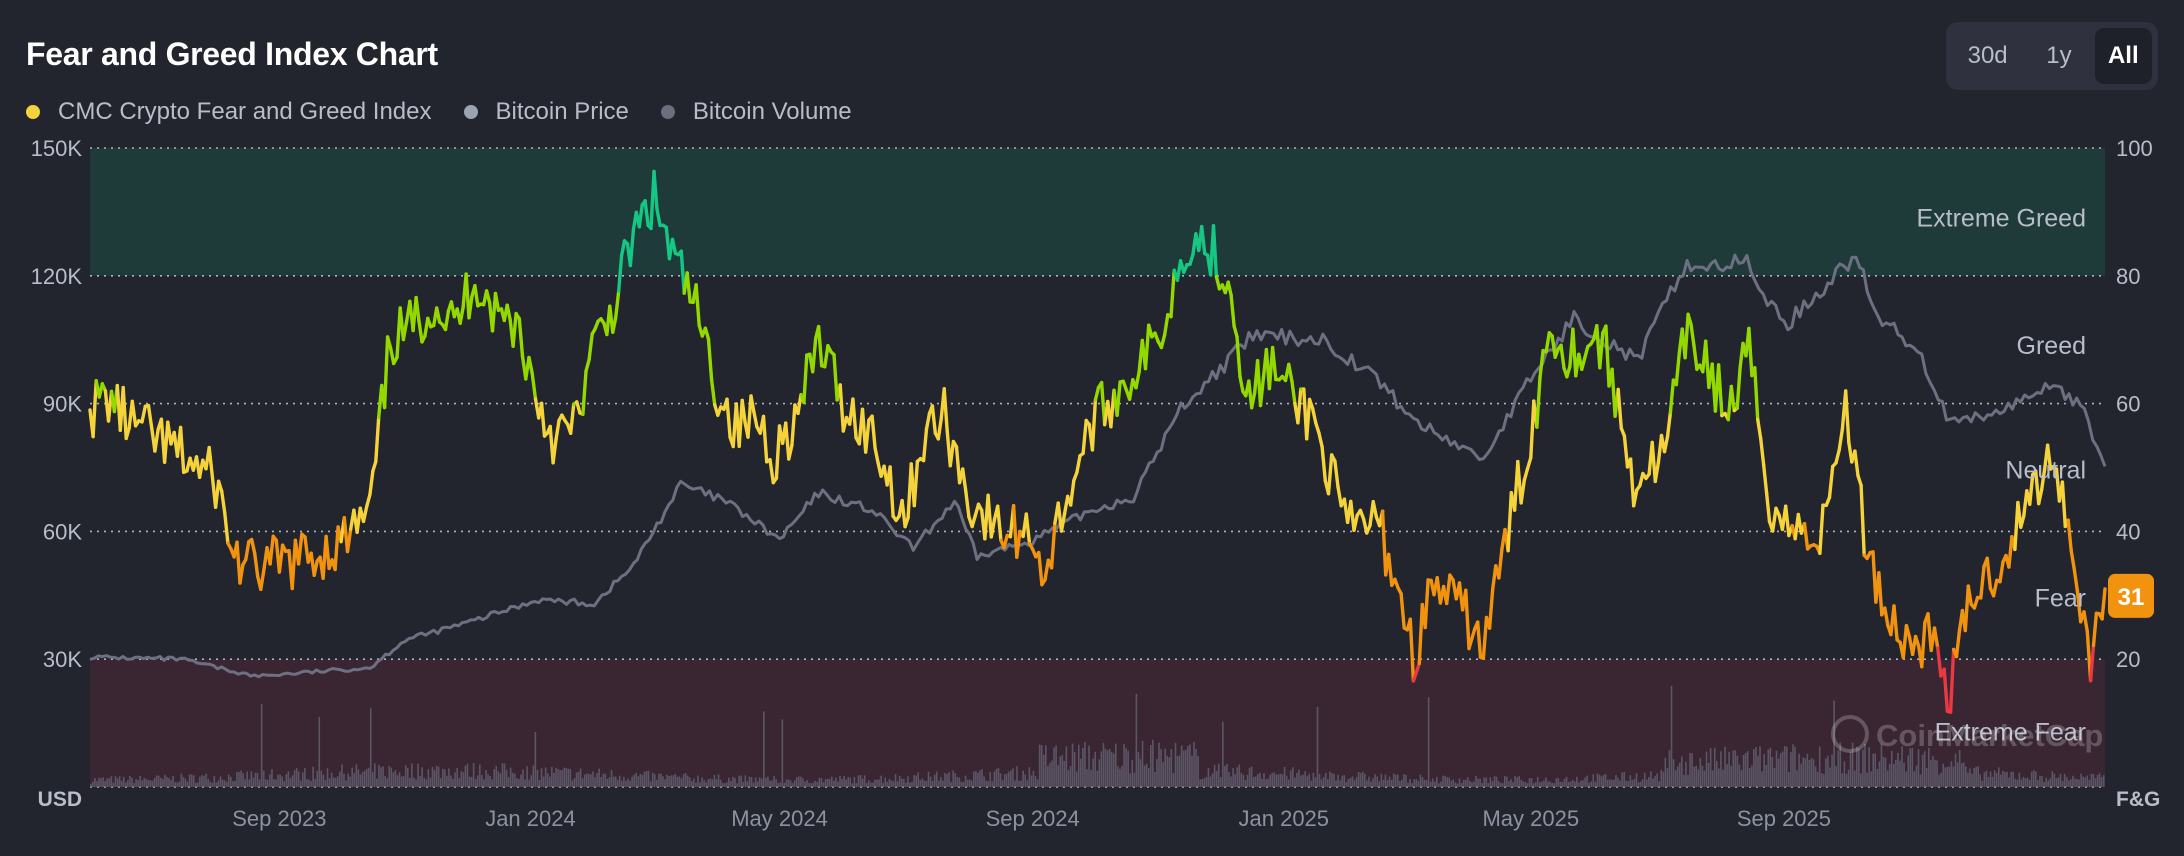 Image resolution: width=2184 pixels, height=856 pixels. Describe the element at coordinates (1987, 55) in the screenshot. I see `range-button-30d: 30d` at that location.